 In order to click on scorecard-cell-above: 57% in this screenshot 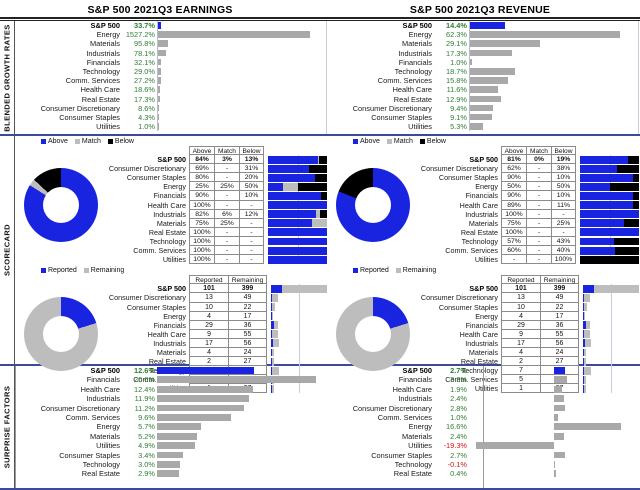, I will do `click(513, 241)`.